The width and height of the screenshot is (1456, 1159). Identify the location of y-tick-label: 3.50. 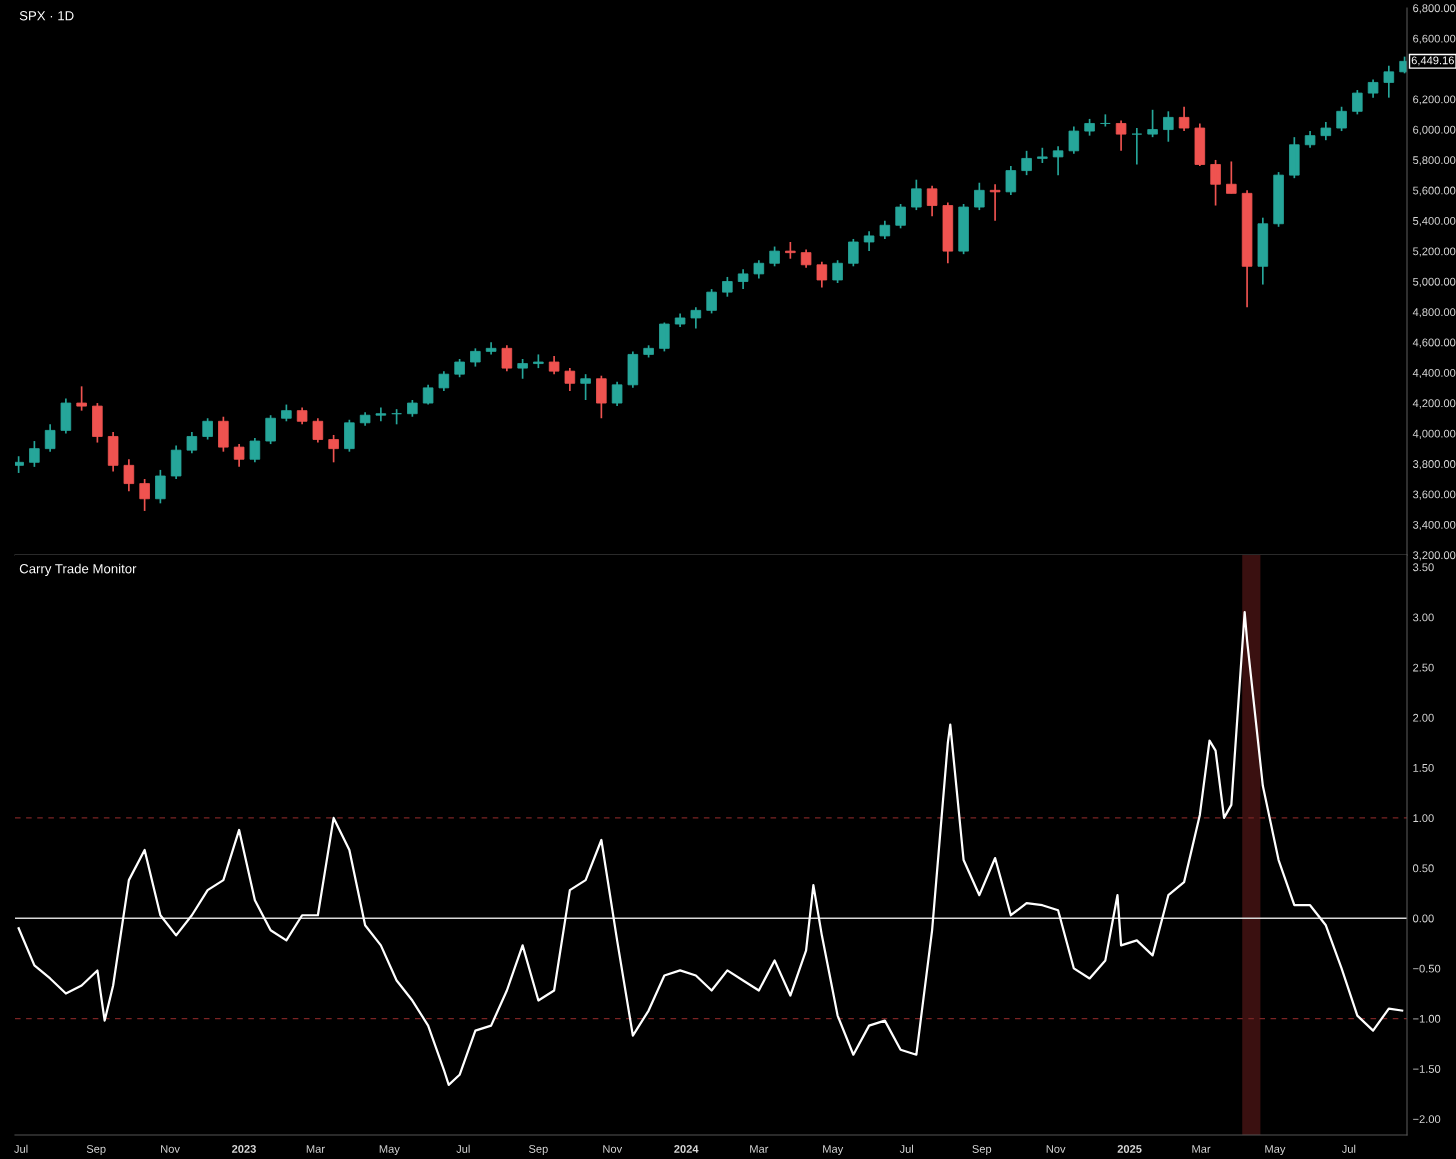
(1423, 567).